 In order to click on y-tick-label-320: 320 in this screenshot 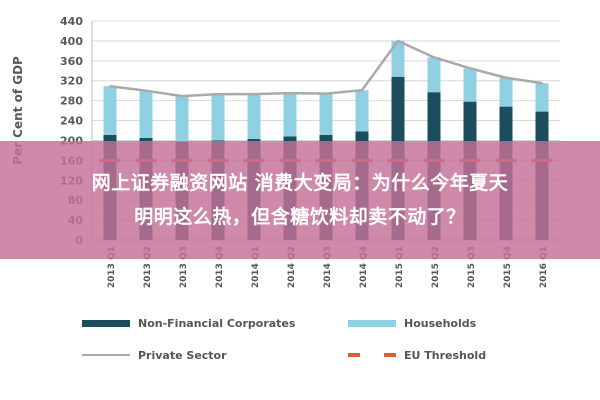, I will do `click(71, 81)`.